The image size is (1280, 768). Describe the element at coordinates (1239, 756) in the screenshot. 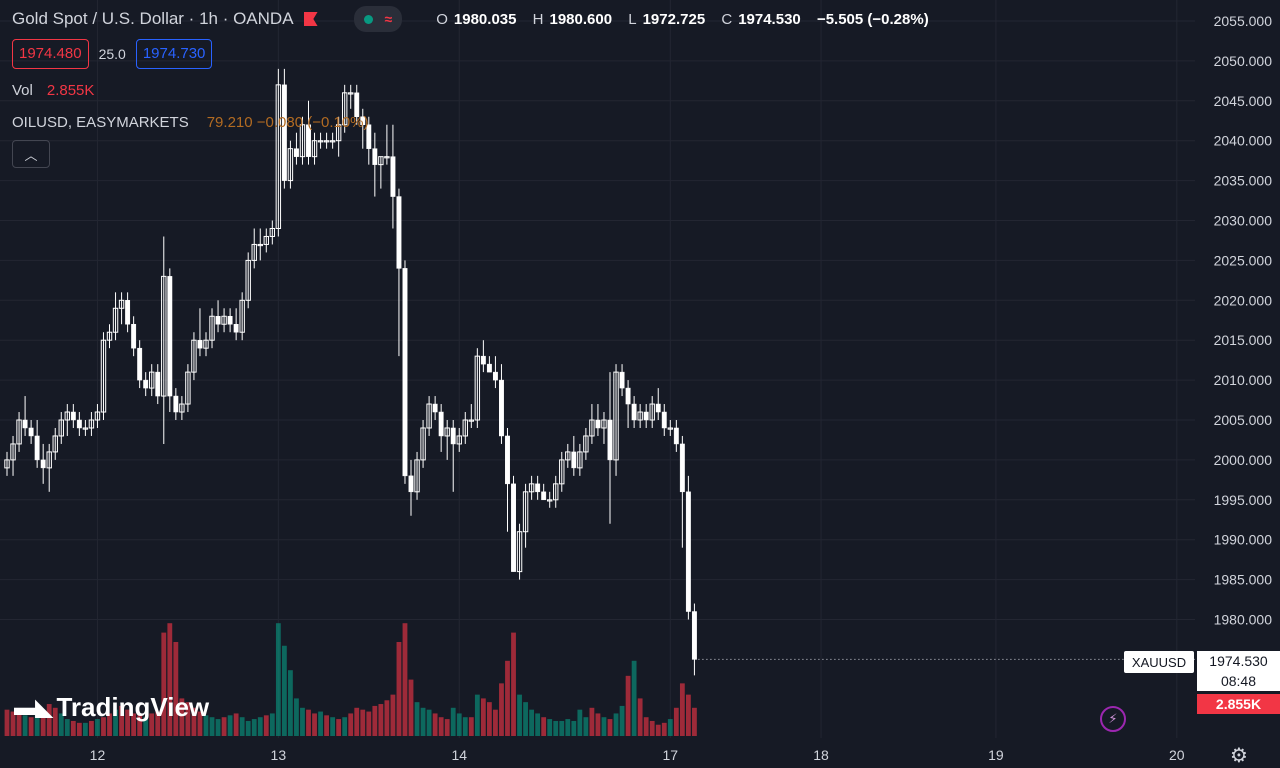

I see `gear-icon: ⚙` at that location.